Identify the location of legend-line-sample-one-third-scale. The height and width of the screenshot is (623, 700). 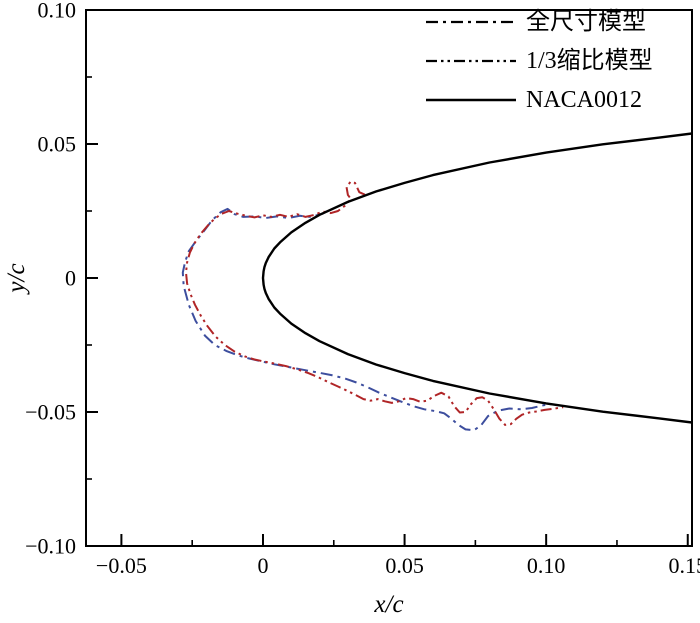
(471, 61).